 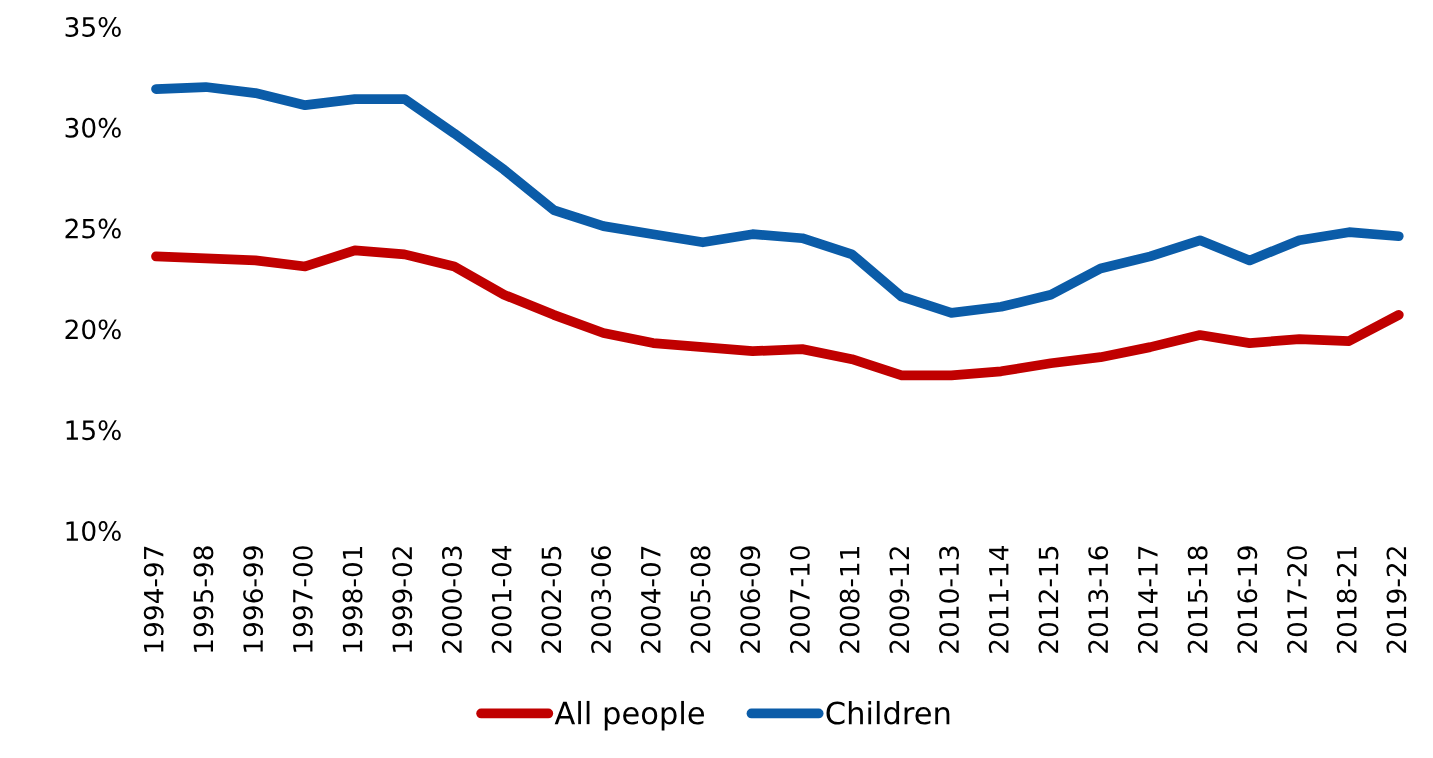 I want to click on x-tick-label: 2004-07, so click(x=650, y=599).